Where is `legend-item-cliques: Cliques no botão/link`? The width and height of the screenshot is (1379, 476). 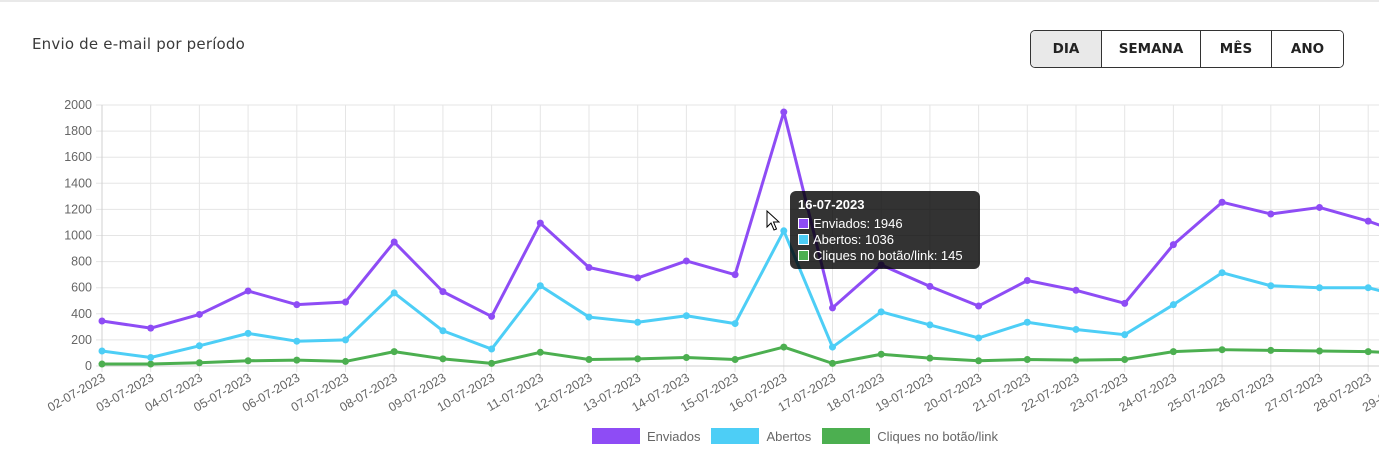 legend-item-cliques: Cliques no botão/link is located at coordinates (910, 436).